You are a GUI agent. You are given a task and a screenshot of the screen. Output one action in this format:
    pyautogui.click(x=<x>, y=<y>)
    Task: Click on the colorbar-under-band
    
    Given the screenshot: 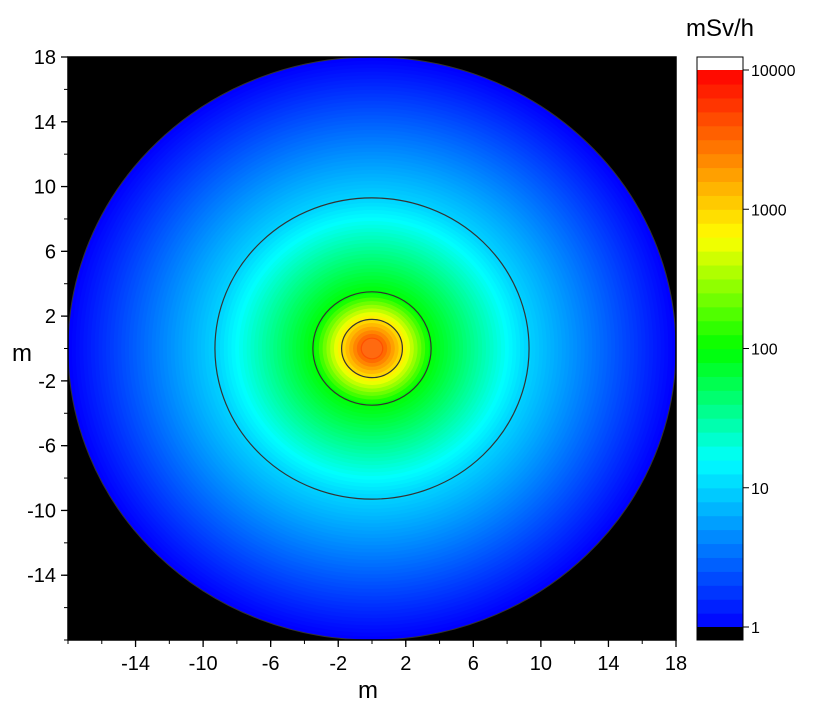 What is the action you would take?
    pyautogui.click(x=720, y=633)
    